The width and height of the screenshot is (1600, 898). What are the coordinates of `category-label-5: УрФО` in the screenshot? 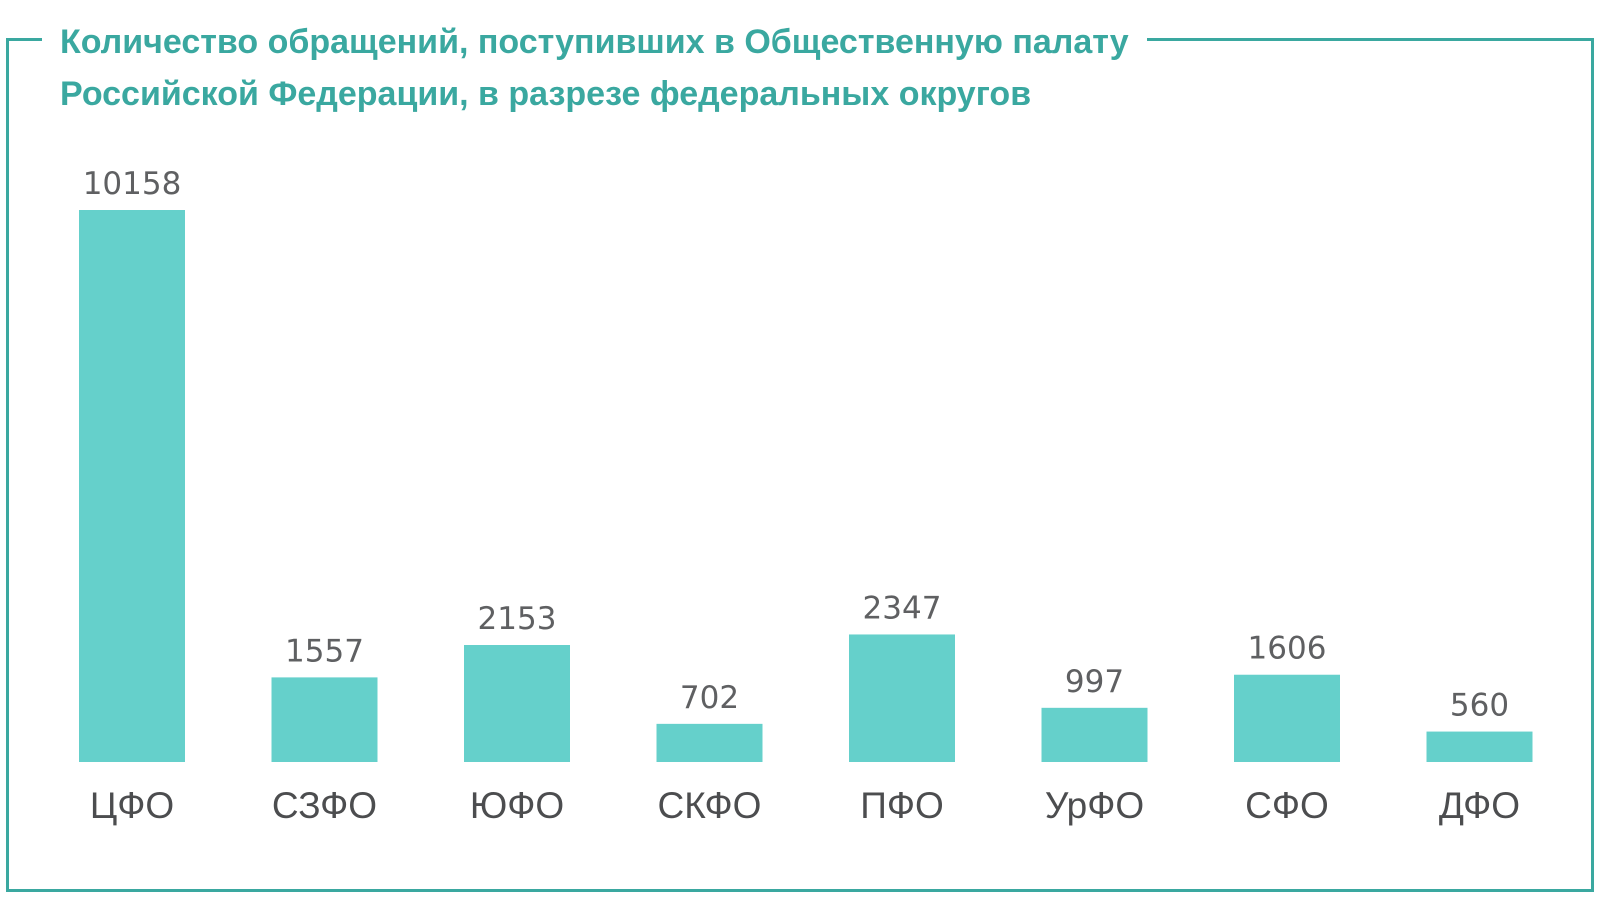 It's located at (1094, 805).